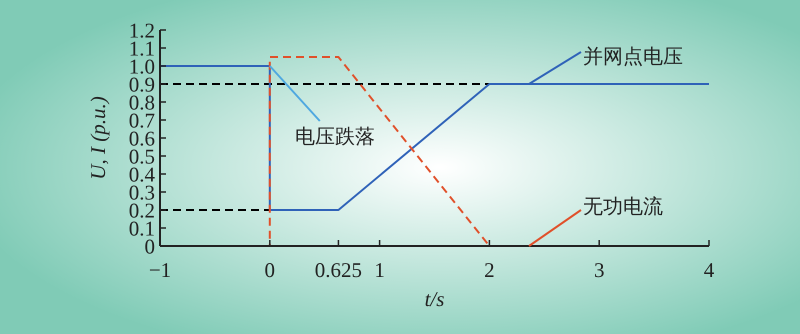 This screenshot has height=334, width=800. Describe the element at coordinates (489, 270) in the screenshot. I see `x-tick-label: 2` at that location.